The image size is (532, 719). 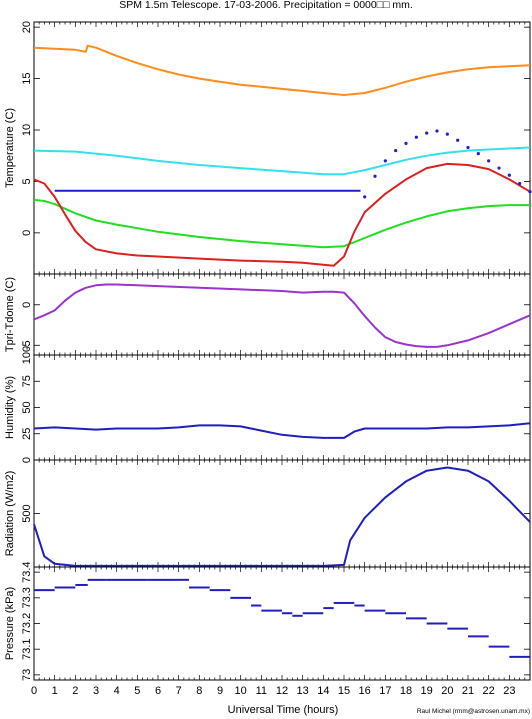 I want to click on y-tick-label: 73.3, so click(x=27, y=597).